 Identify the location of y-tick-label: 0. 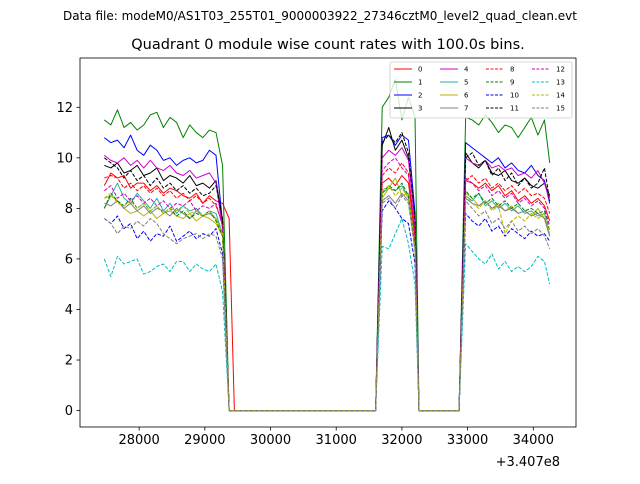
(69, 411).